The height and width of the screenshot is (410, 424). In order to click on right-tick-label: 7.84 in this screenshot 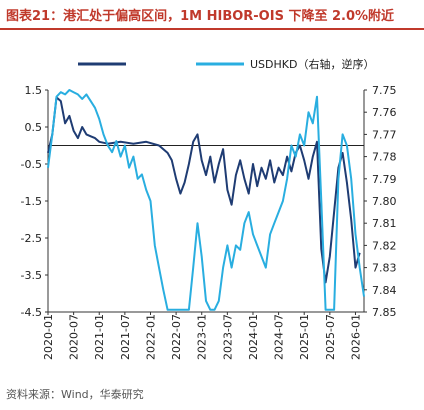, I will do `click(384, 290)`.